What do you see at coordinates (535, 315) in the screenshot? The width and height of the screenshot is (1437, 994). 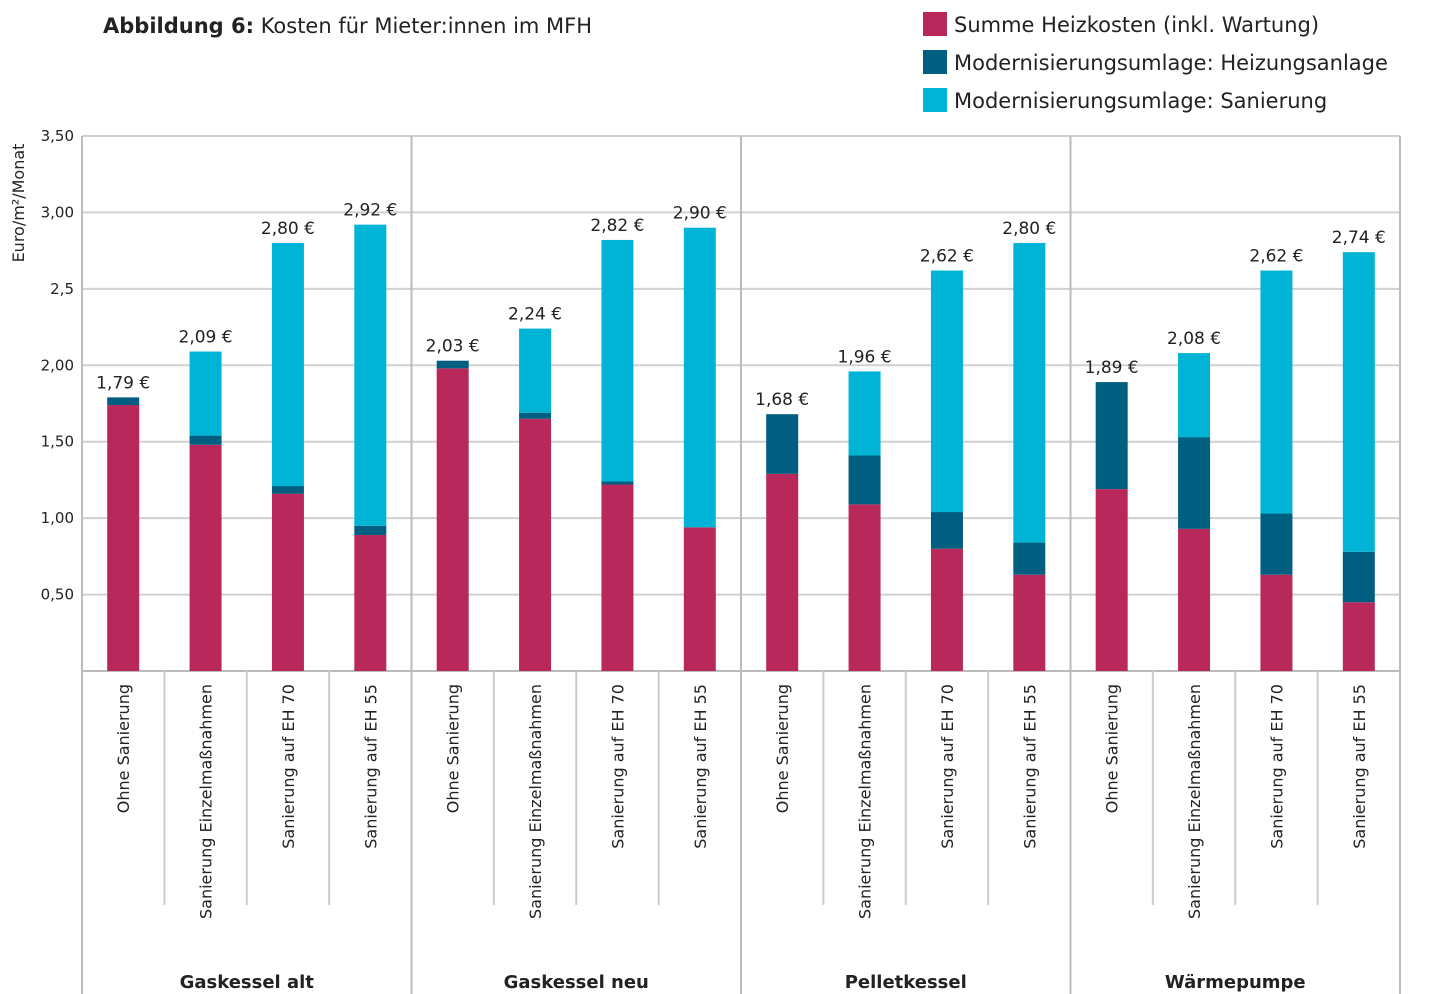 I see `total-label: 2,24 €` at bounding box center [535, 315].